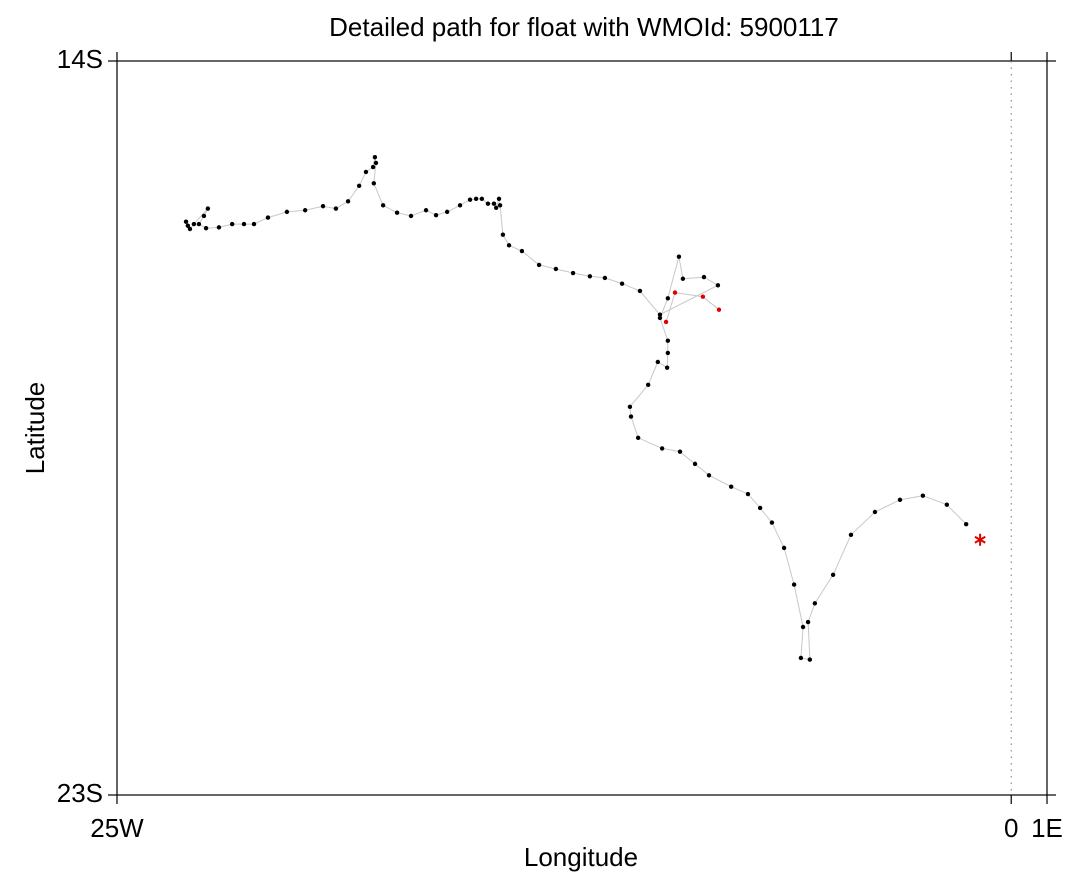  Describe the element at coordinates (980, 539) in the screenshot. I see `start-marker` at that location.